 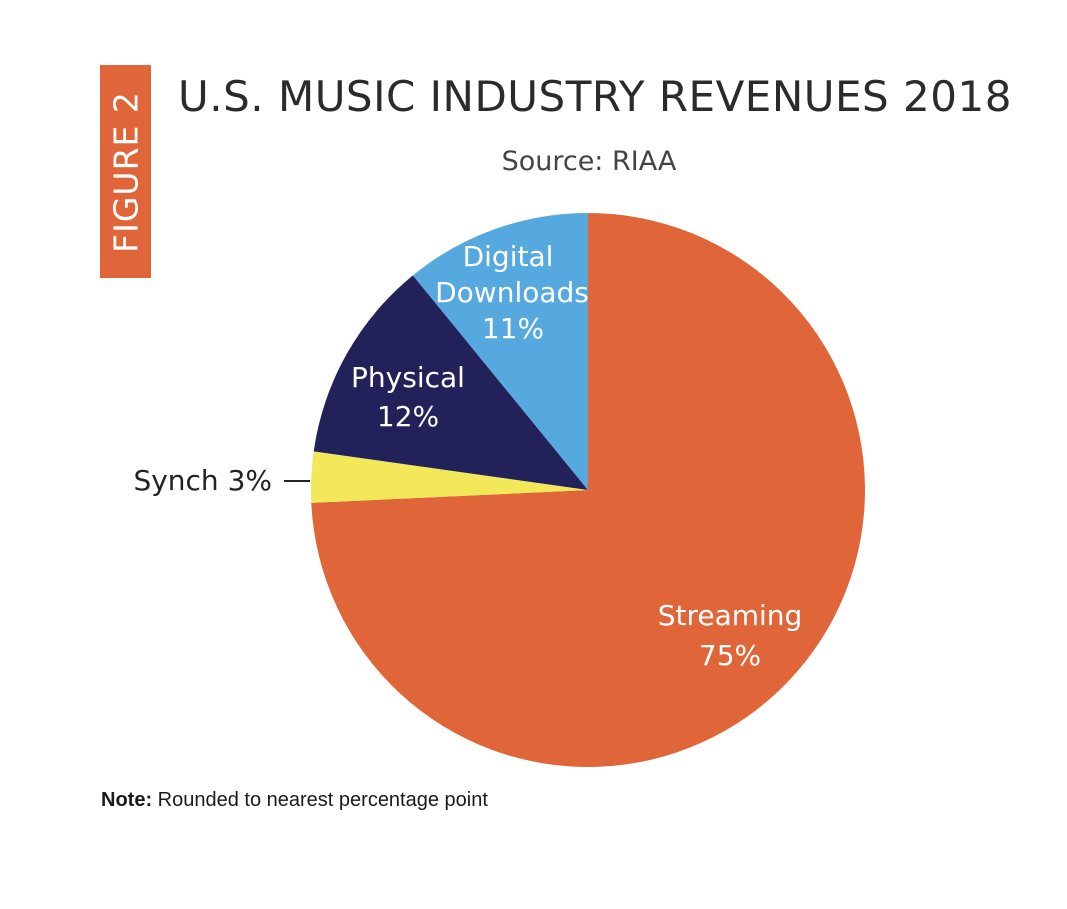 What do you see at coordinates (730, 655) in the screenshot?
I see `streaming-label-value: 75%` at bounding box center [730, 655].